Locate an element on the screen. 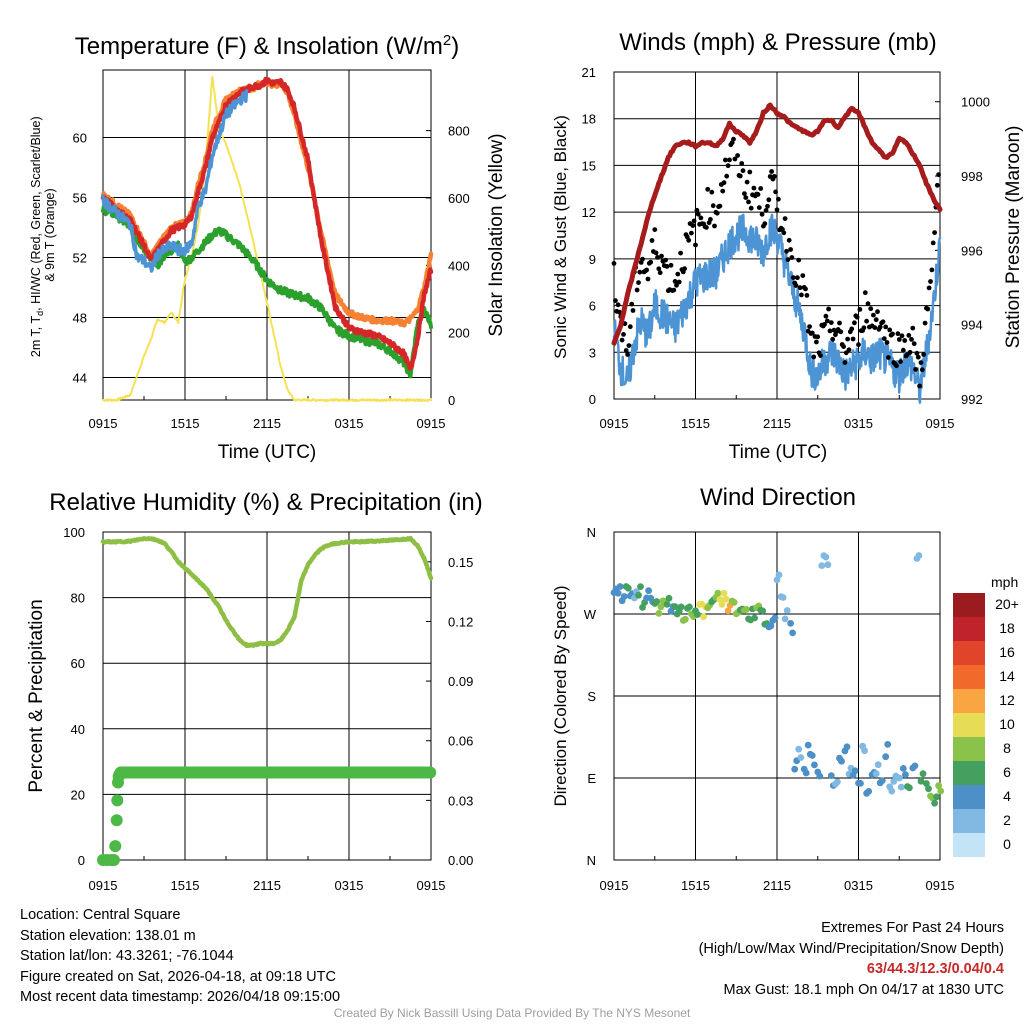  x-tick-label: 0315 is located at coordinates (858, 423).